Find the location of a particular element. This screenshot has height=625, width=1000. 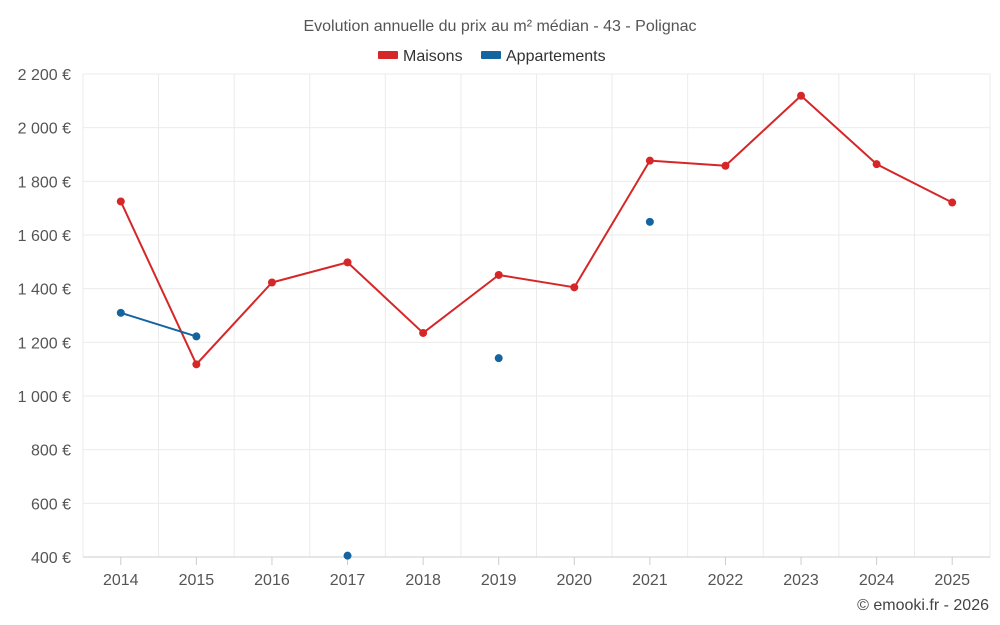

x-tick-label: 2024 is located at coordinates (877, 580).